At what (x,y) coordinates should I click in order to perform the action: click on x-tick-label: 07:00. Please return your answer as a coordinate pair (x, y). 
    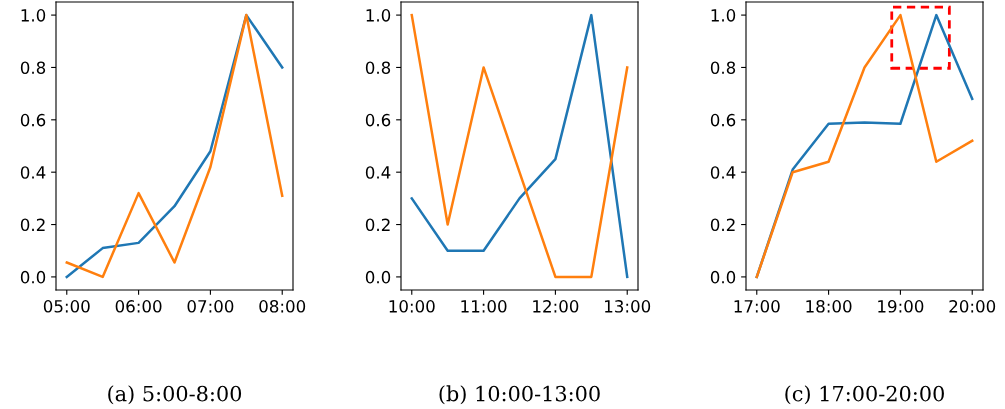
    Looking at the image, I should click on (210, 306).